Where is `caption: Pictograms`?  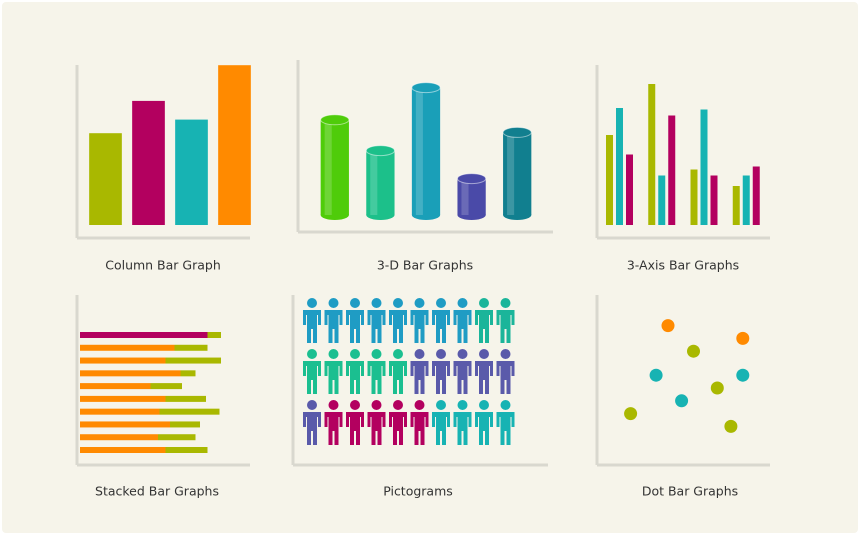 caption: Pictograms is located at coordinates (418, 491).